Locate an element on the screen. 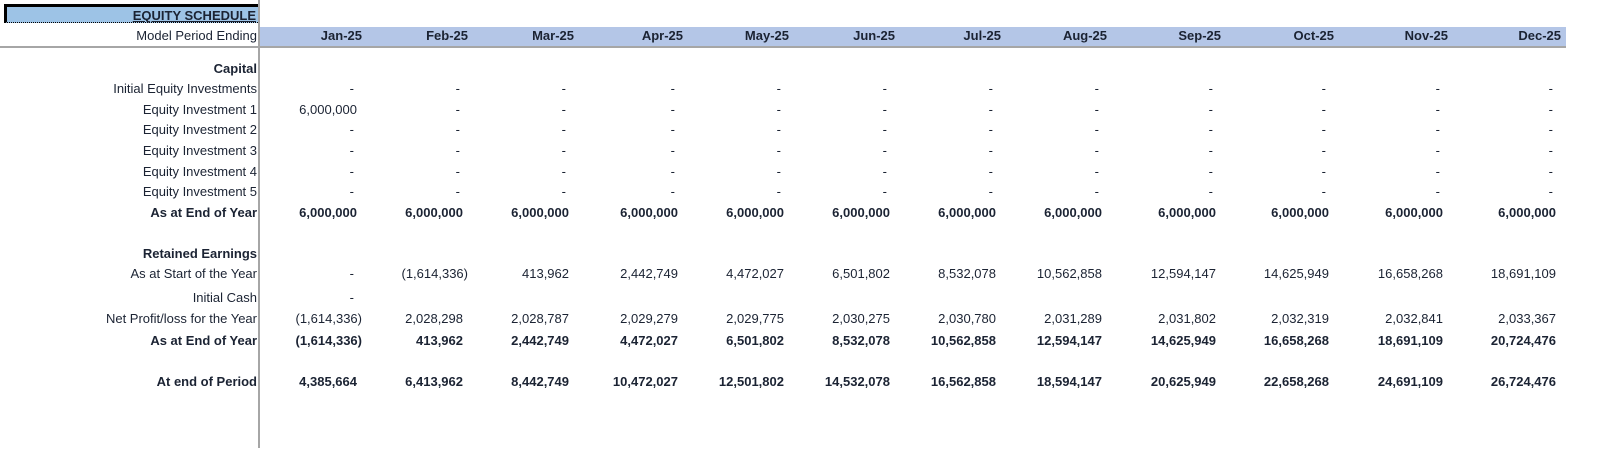 Image resolution: width=1600 pixels, height=458 pixels. value-cell: 20,724,476 is located at coordinates (1523, 340).